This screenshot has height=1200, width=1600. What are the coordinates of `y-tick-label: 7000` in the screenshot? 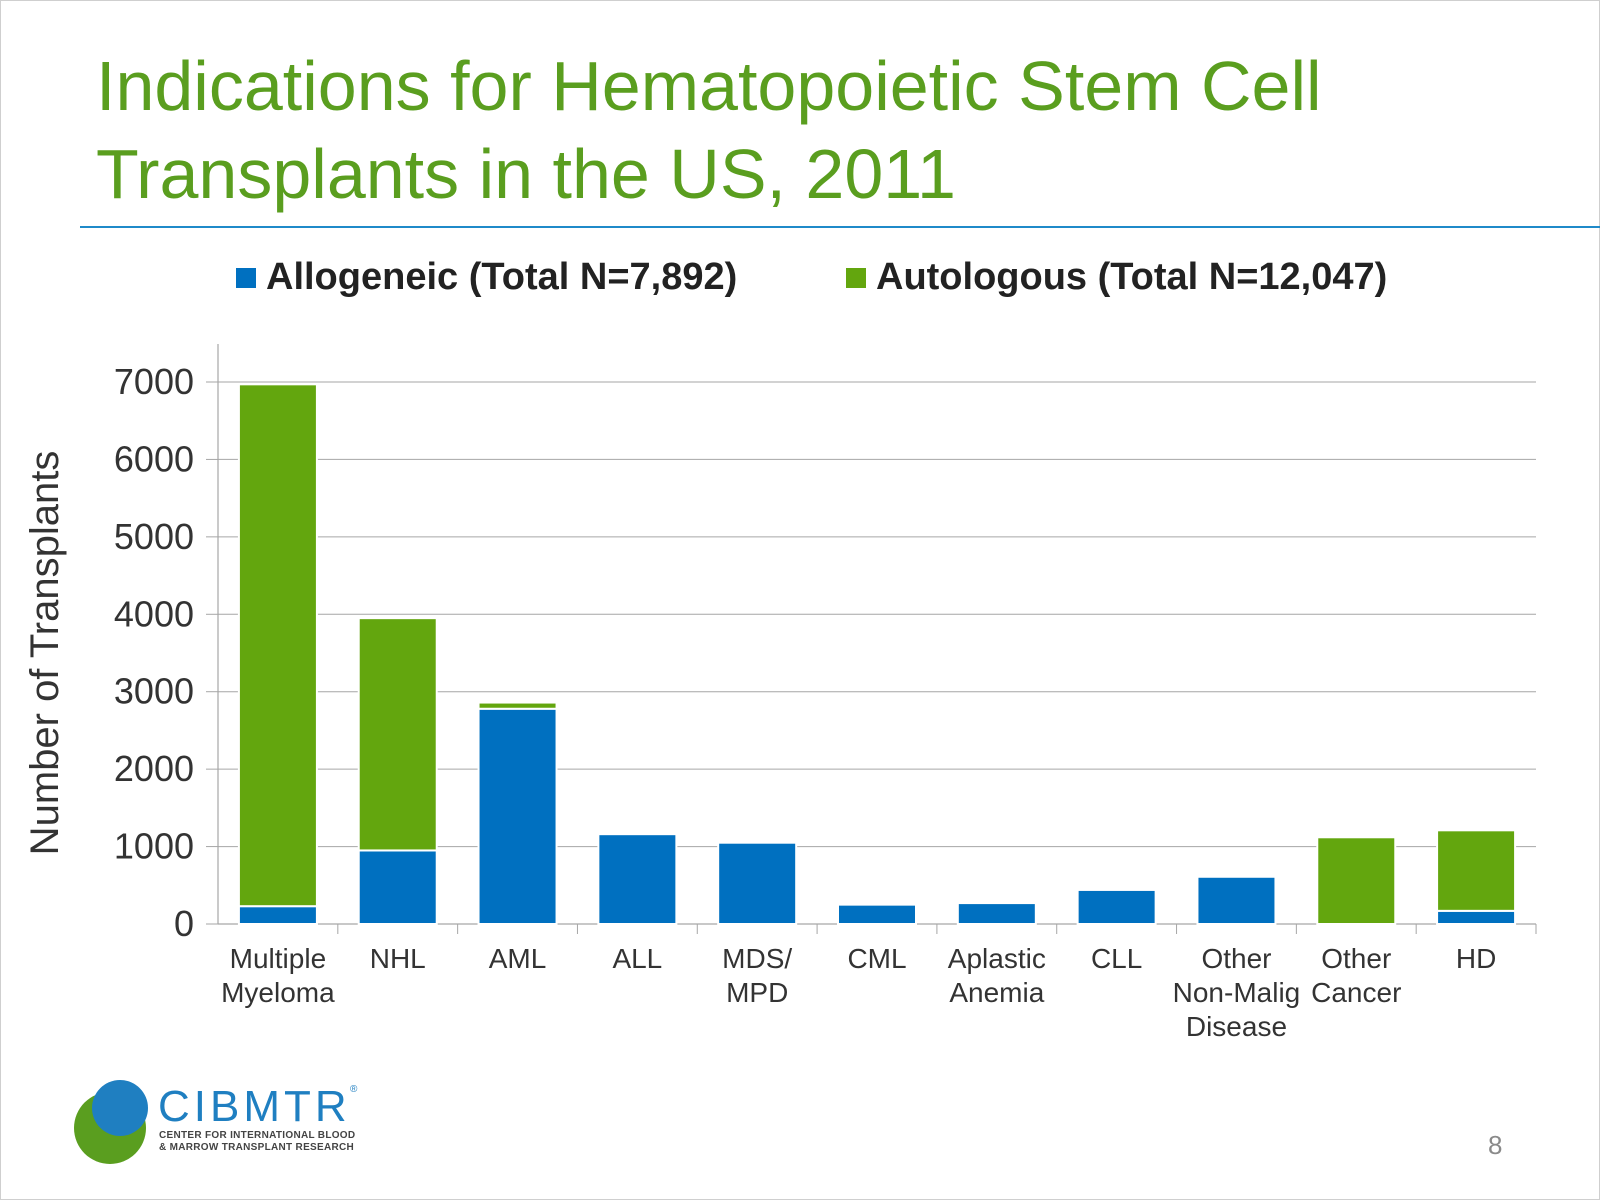 It's located at (154, 381).